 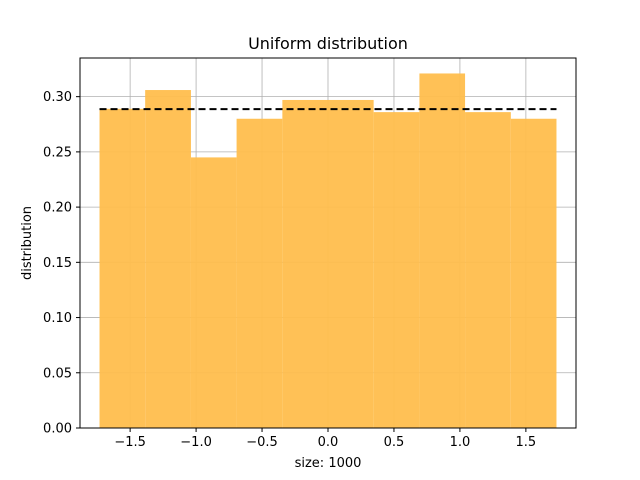 I want to click on x-tick-label-2: −0.5, so click(x=262, y=442).